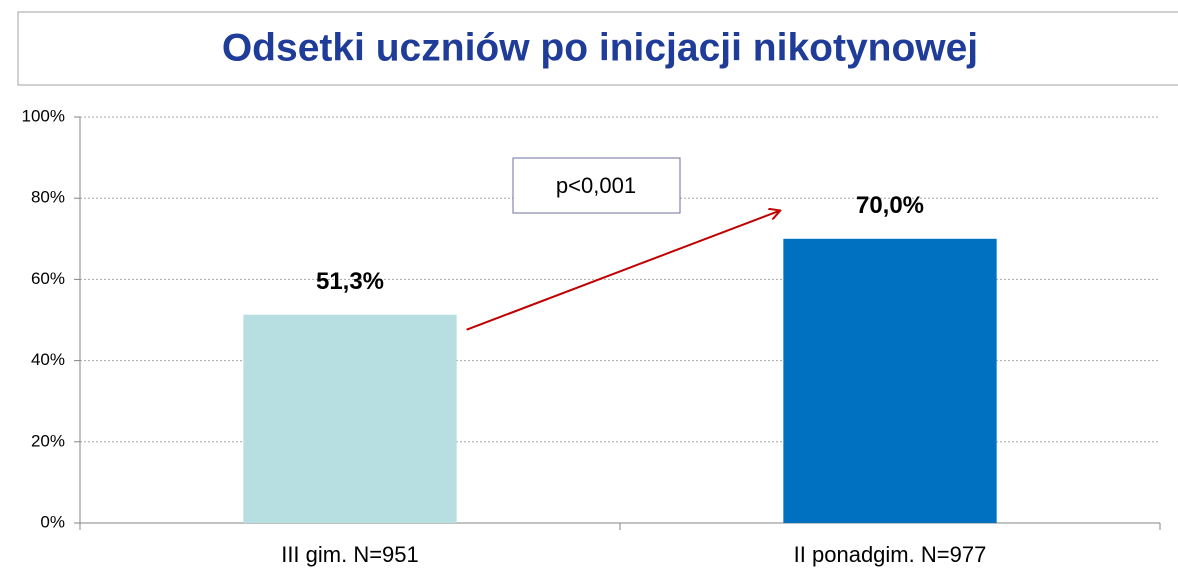 The height and width of the screenshot is (571, 1178). Describe the element at coordinates (52, 521) in the screenshot. I see `y-tick-label: 0%` at that location.